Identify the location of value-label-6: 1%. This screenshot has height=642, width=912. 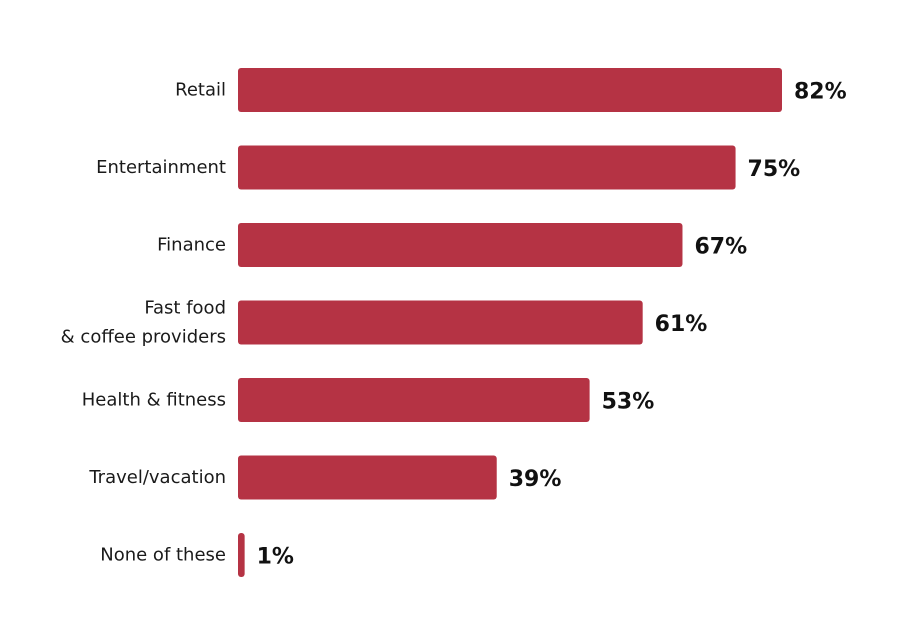
(275, 557).